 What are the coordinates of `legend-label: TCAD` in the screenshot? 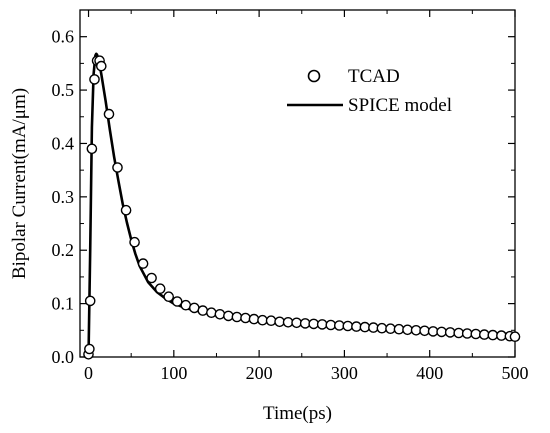 It's located at (374, 76).